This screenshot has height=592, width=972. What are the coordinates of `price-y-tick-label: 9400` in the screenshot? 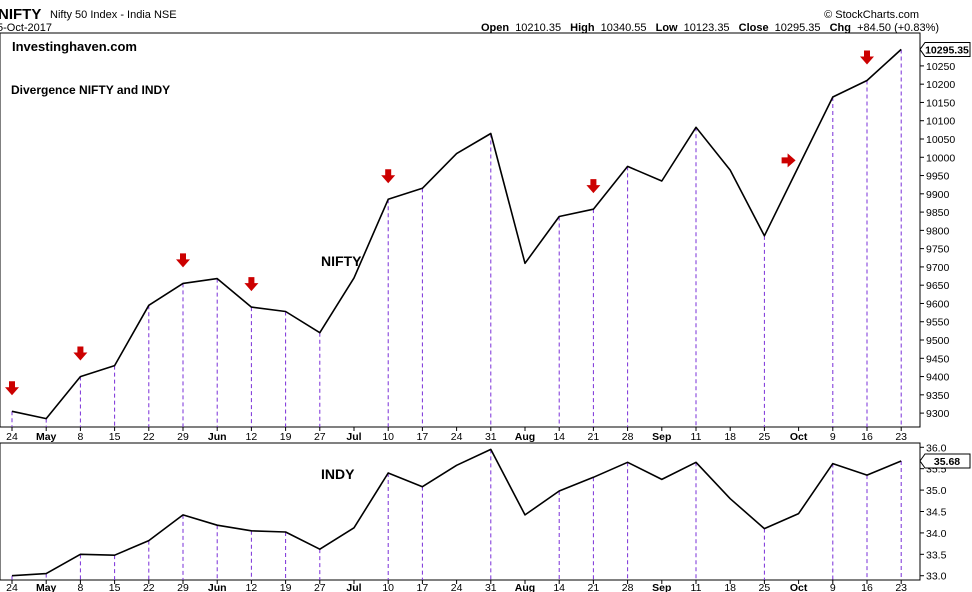 It's located at (938, 378).